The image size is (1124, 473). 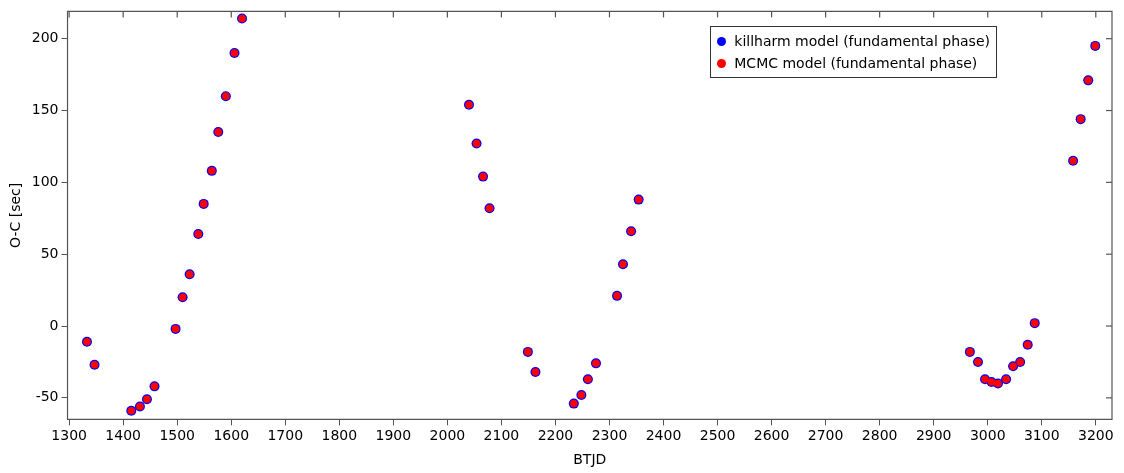 What do you see at coordinates (609, 435) in the screenshot?
I see `x-tick-label: 2300` at bounding box center [609, 435].